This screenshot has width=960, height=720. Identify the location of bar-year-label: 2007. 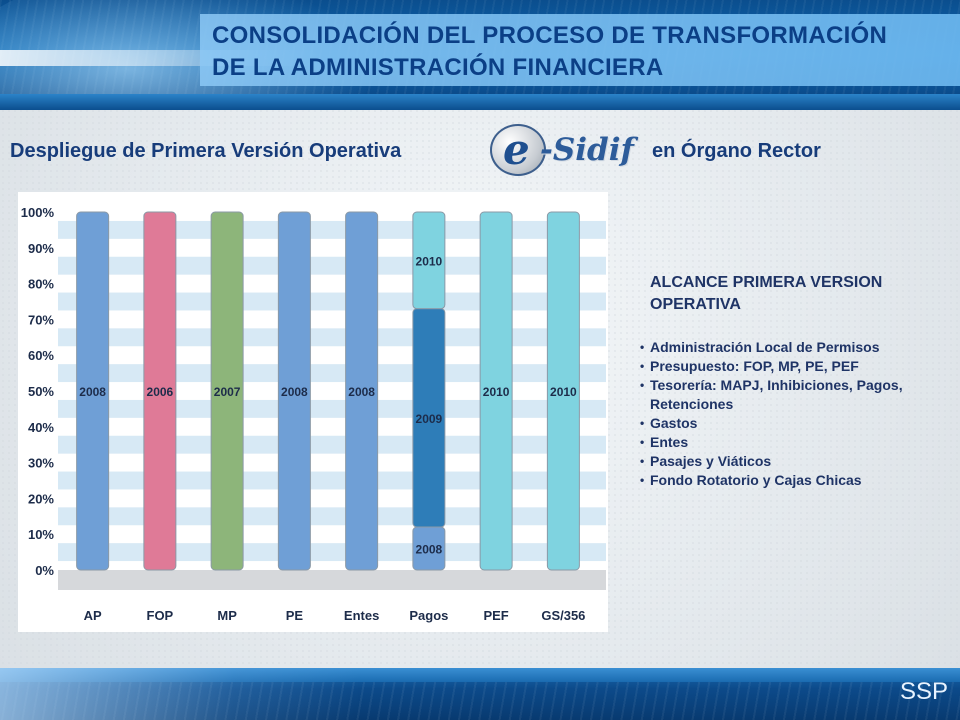
(227, 392).